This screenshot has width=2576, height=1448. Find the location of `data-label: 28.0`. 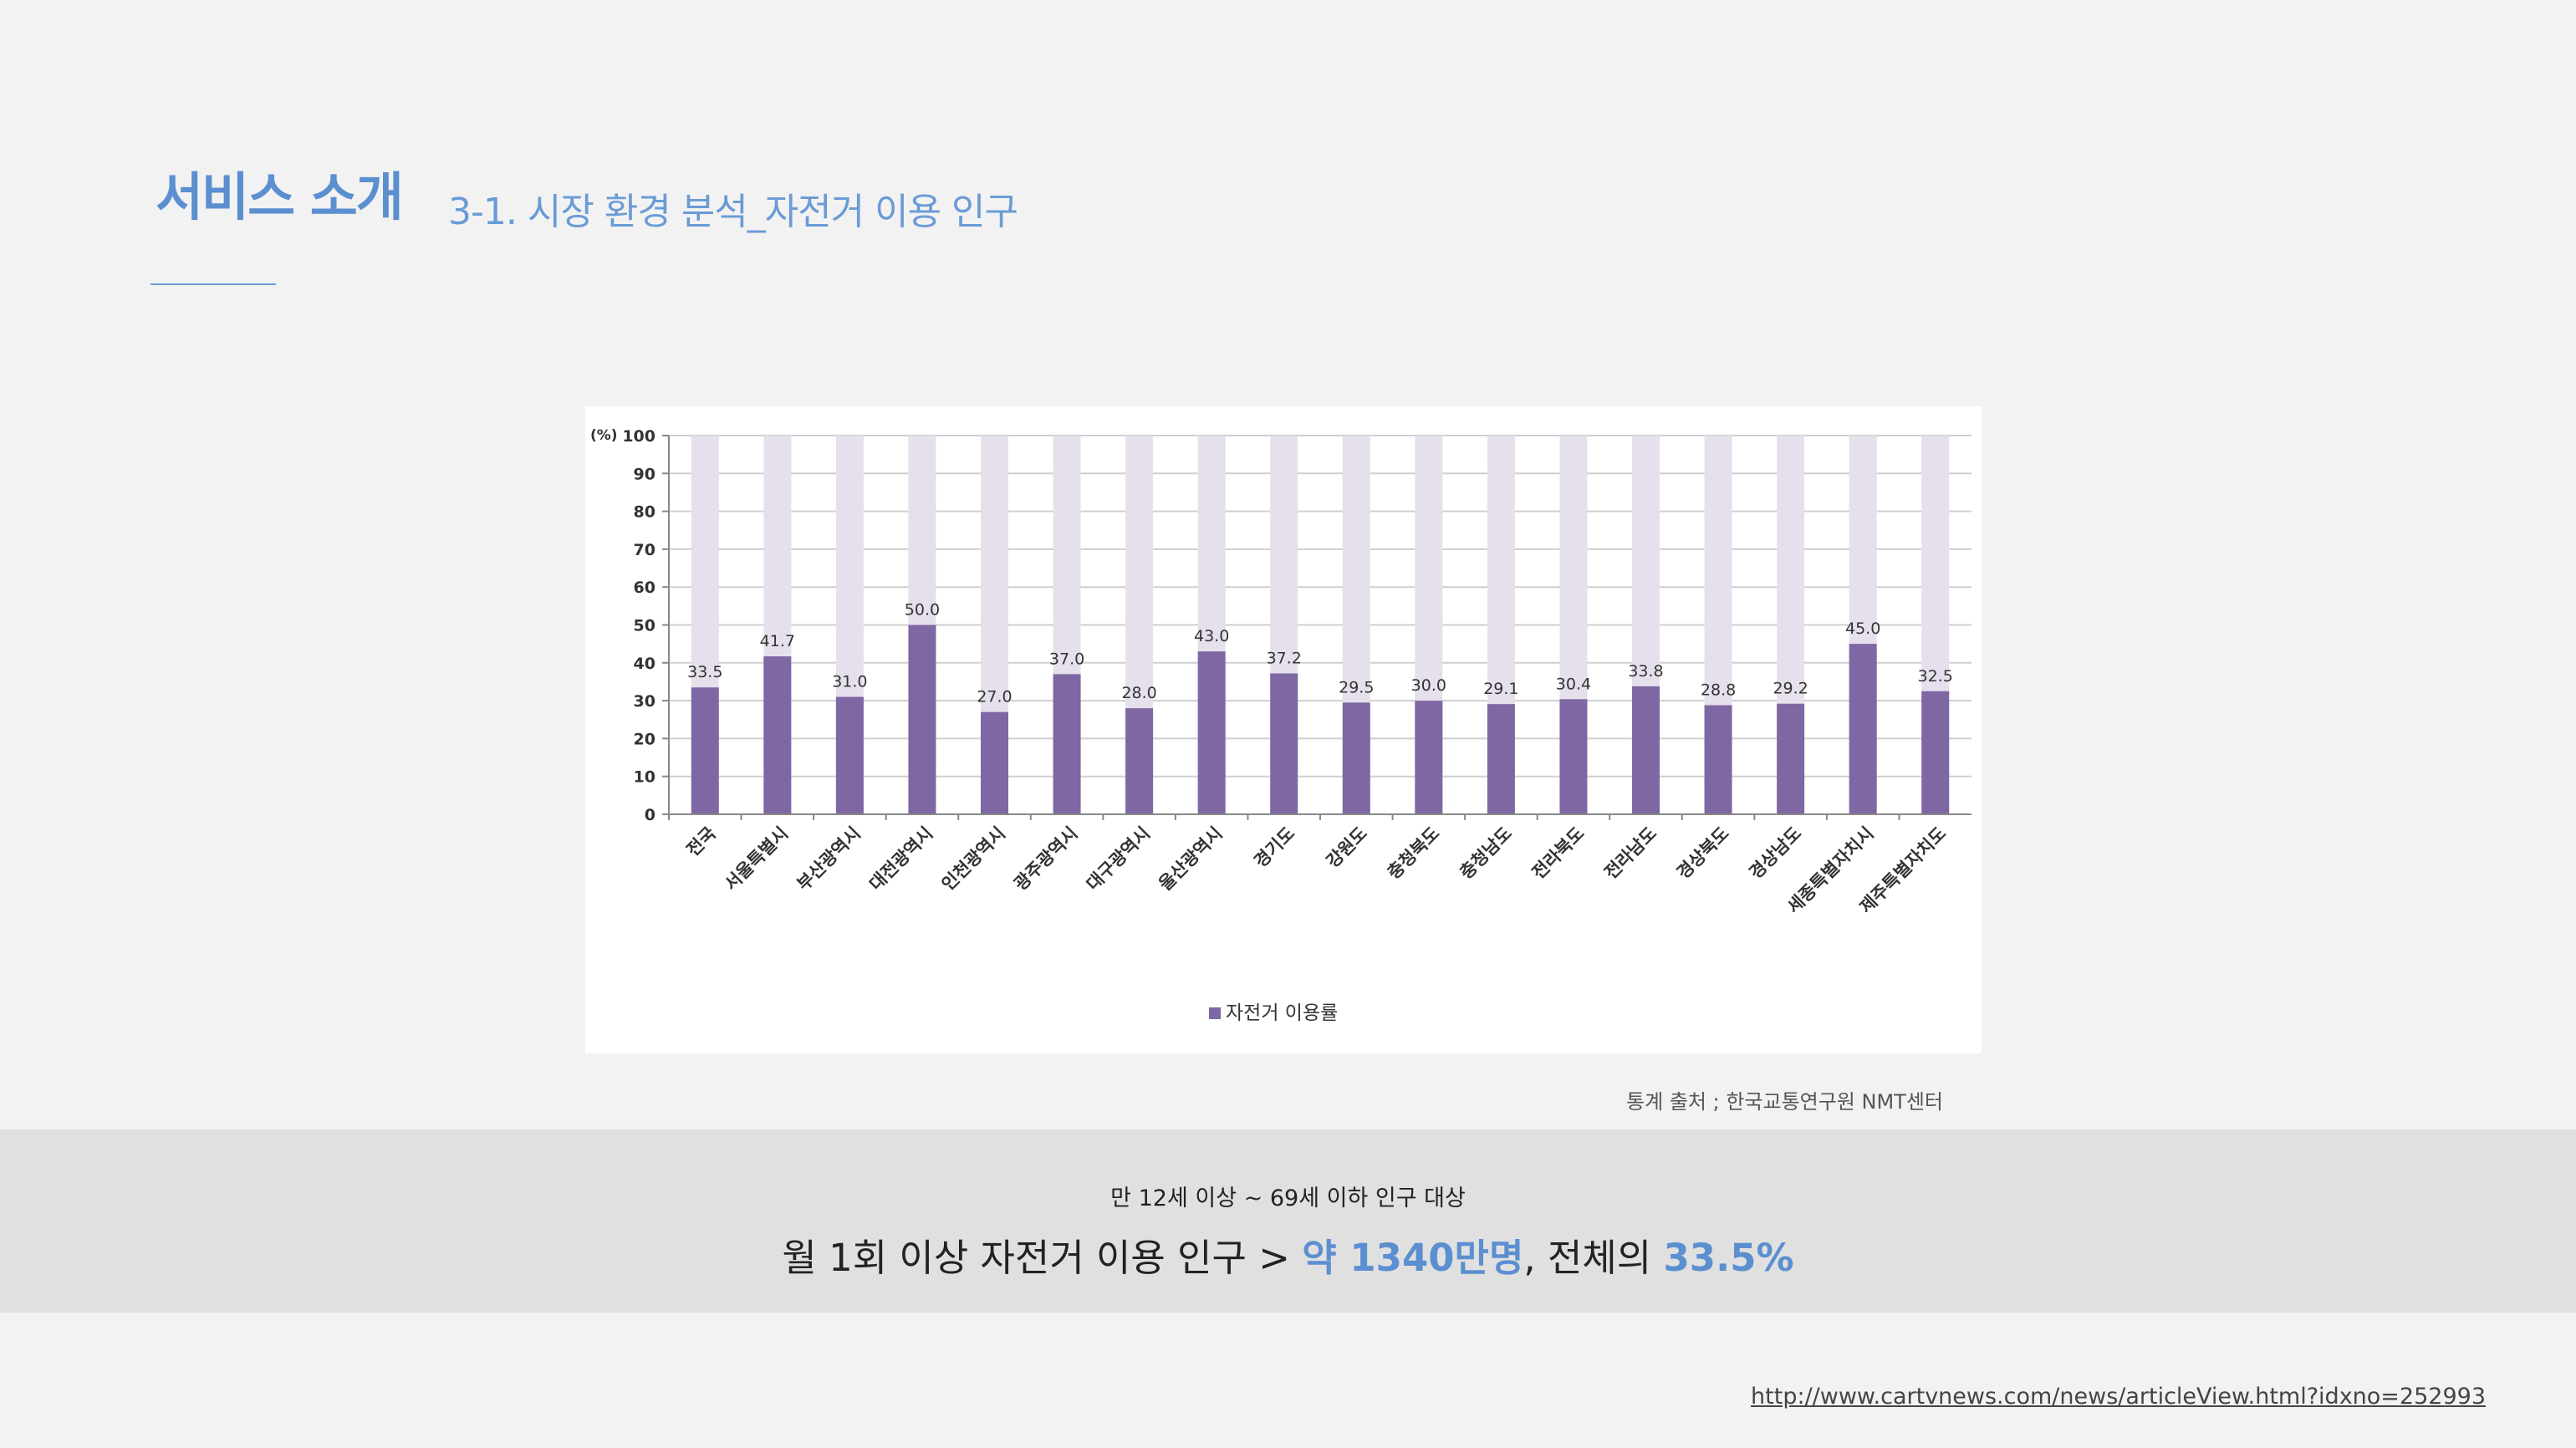

data-label: 28.0 is located at coordinates (1139, 693).